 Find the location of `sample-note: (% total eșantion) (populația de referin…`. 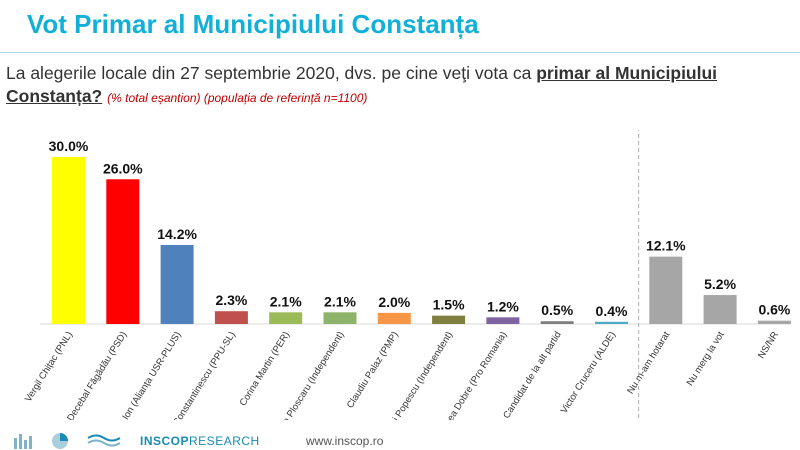

sample-note: (% total eșantion) (populația de referin… is located at coordinates (237, 98).